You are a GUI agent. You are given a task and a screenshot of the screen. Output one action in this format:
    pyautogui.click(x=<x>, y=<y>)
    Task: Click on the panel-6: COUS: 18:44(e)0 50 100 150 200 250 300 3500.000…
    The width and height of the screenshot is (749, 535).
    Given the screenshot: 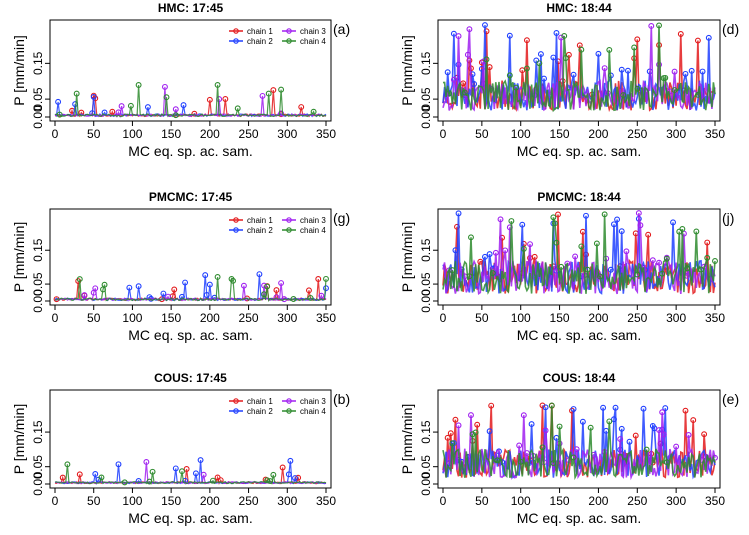 What is the action you would take?
    pyautogui.click(x=569, y=448)
    